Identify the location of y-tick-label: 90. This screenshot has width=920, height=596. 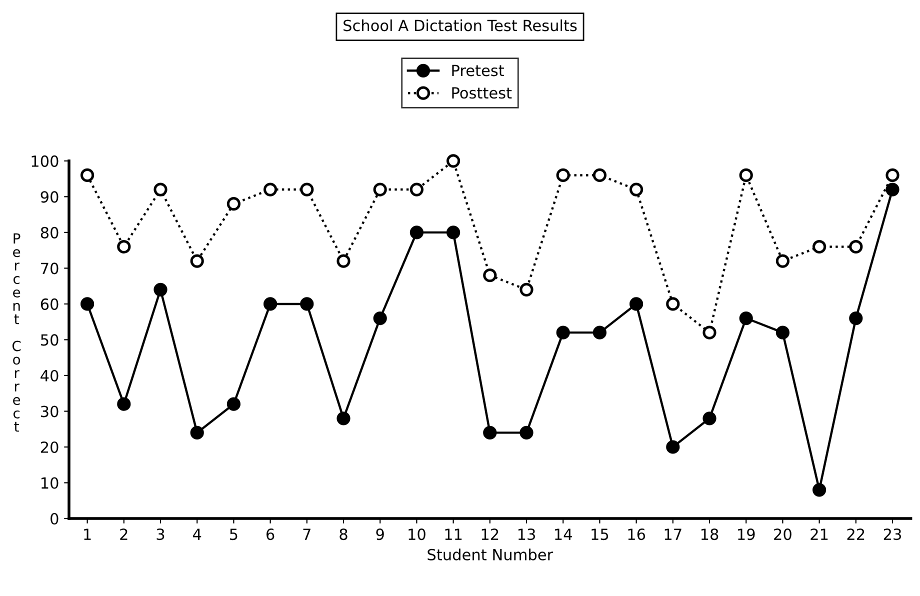
(49, 197).